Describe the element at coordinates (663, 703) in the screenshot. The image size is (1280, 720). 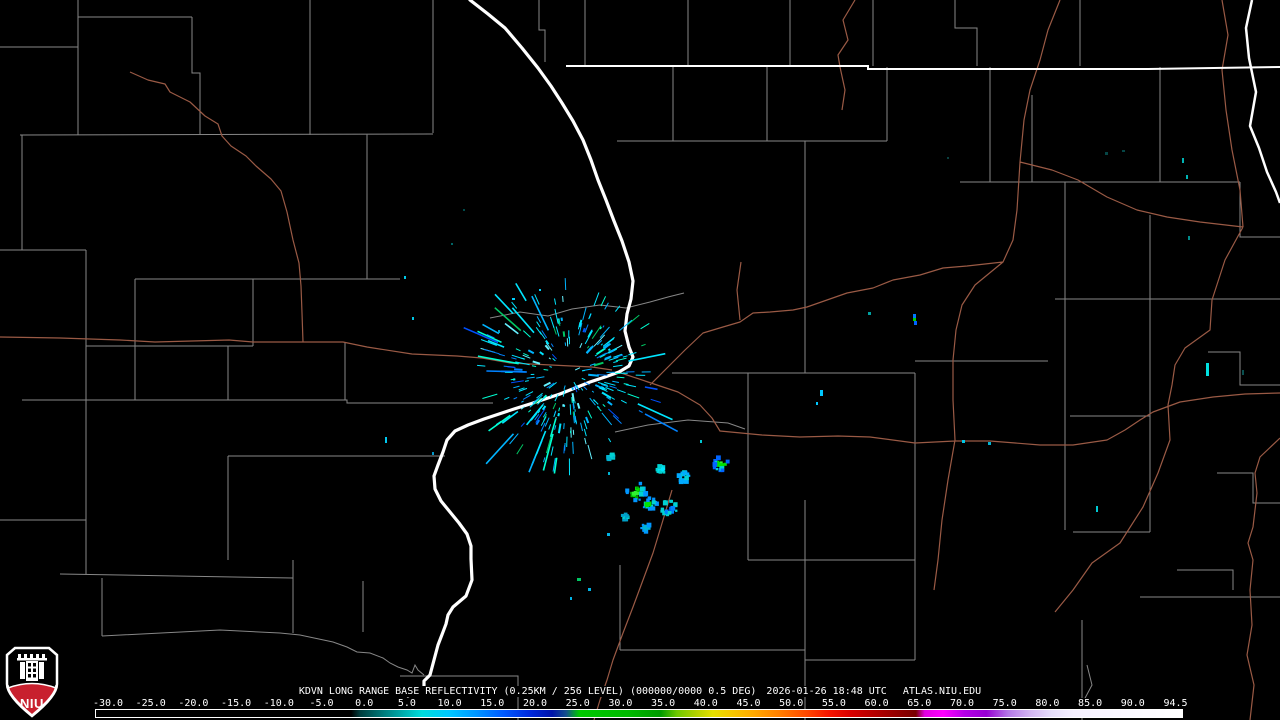
I see `colorbar-tick-label: 35.0` at that location.